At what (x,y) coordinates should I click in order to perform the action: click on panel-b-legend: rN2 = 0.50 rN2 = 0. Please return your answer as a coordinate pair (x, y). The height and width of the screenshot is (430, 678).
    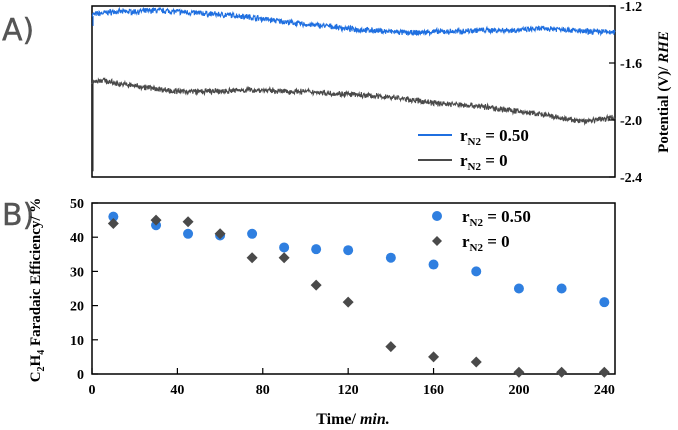
    Looking at the image, I should click on (481, 230).